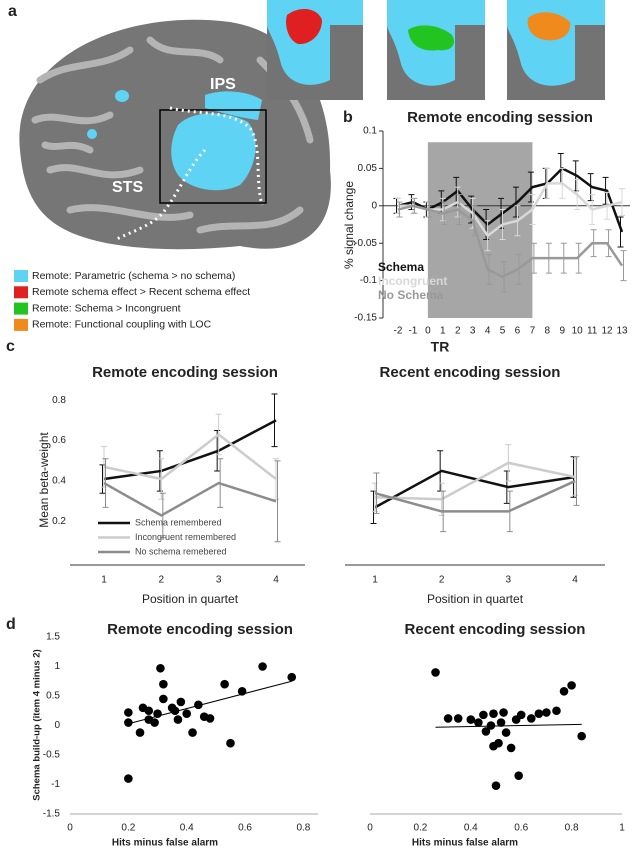  What do you see at coordinates (411, 295) in the screenshot?
I see `legend-label: No Schema` at bounding box center [411, 295].